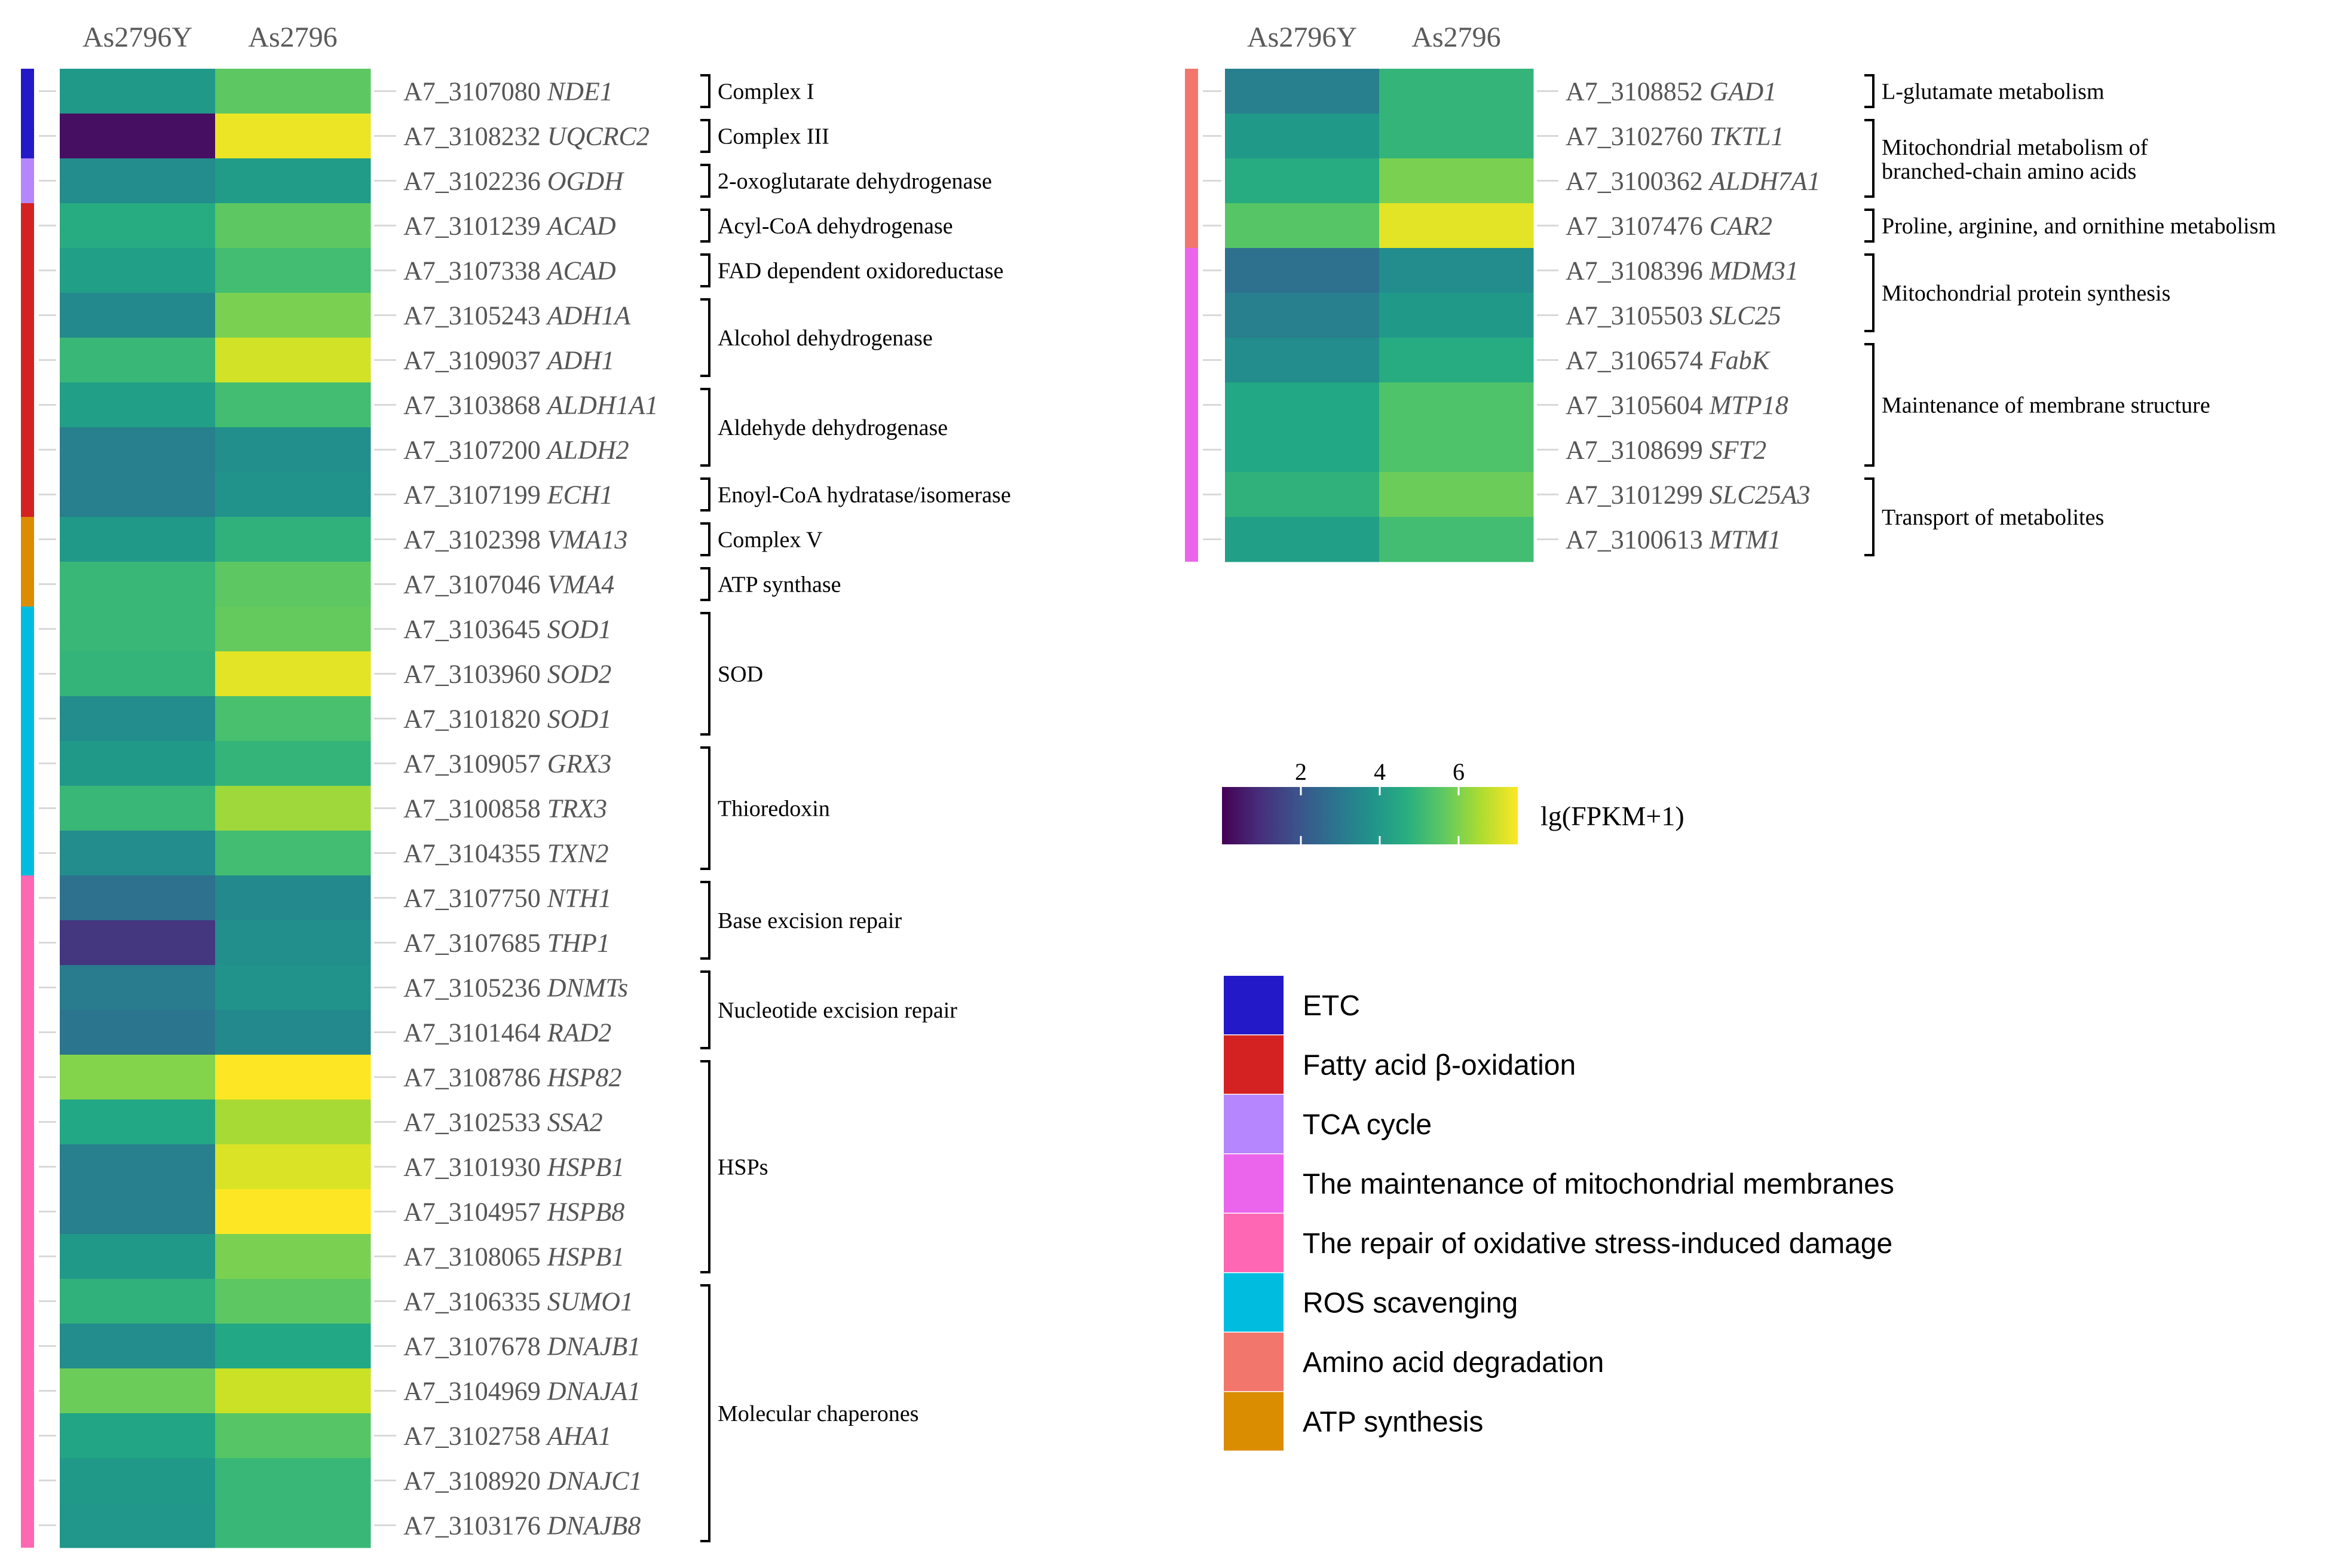 The height and width of the screenshot is (1568, 2340). What do you see at coordinates (1741, 226) in the screenshot?
I see `gene-symbol: CAR2` at bounding box center [1741, 226].